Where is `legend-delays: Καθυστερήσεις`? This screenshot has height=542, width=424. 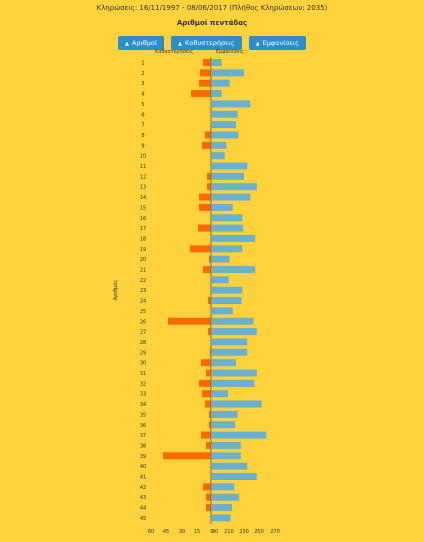
legend-delays: Καθυστερήσεις is located at coordinates (174, 51).